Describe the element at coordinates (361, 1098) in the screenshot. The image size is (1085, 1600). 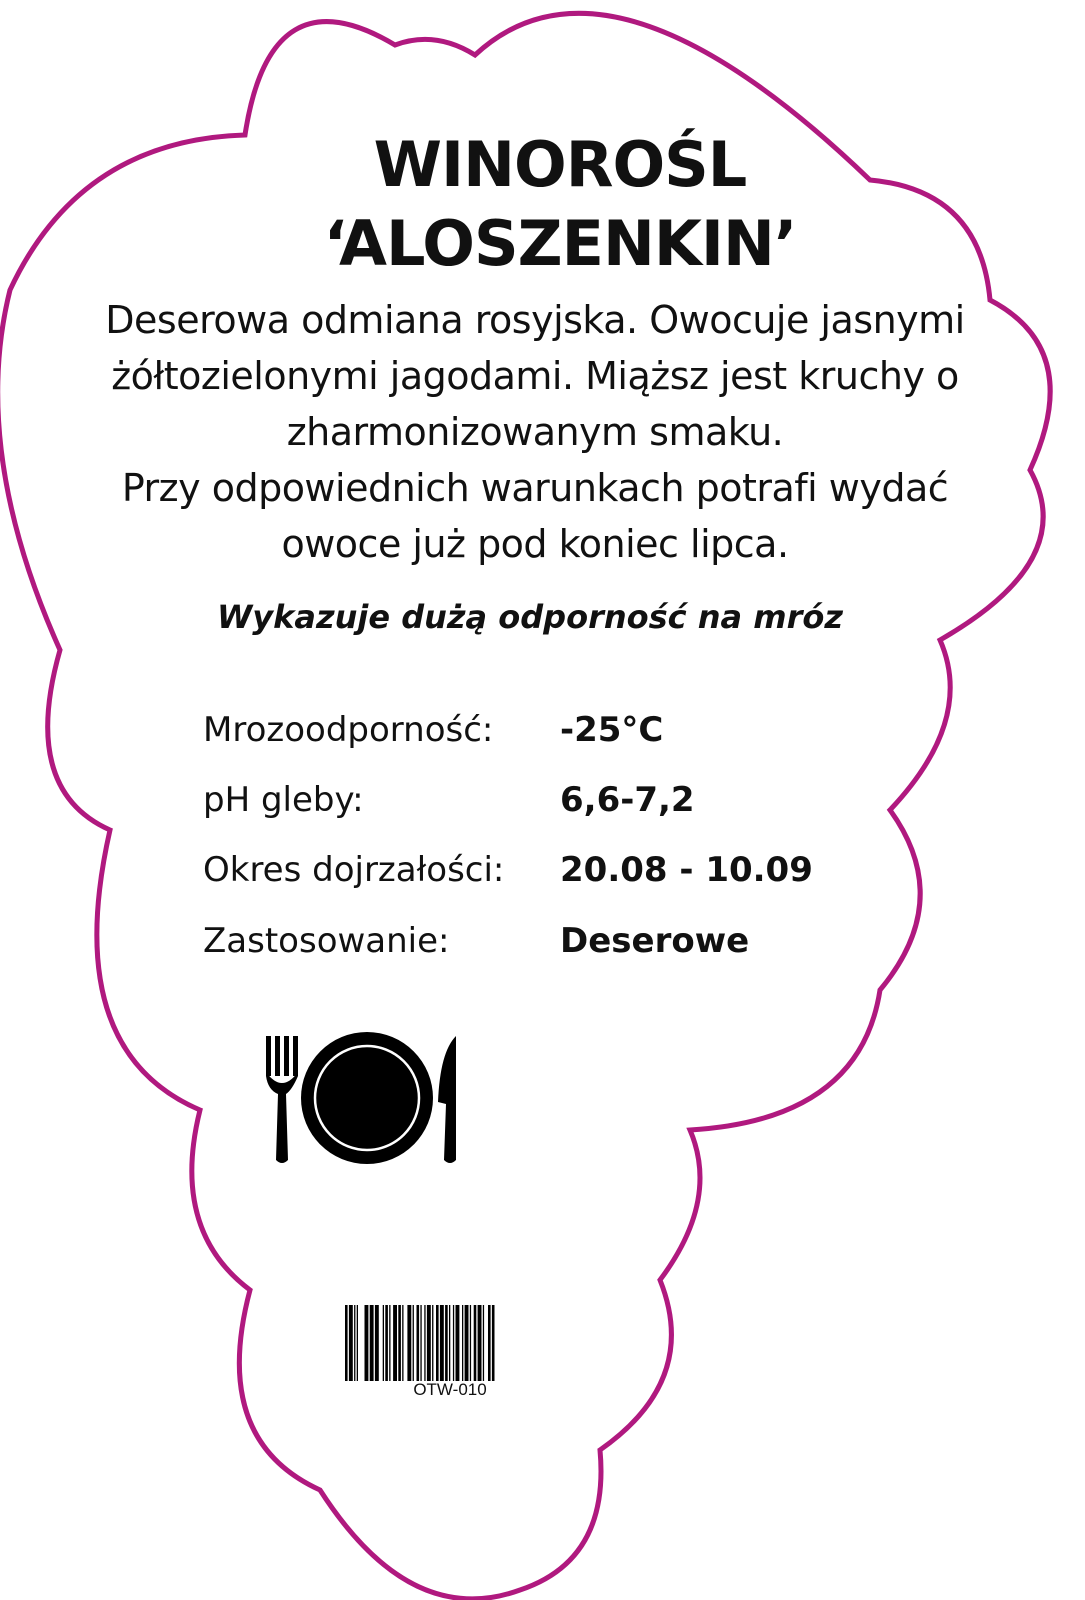
I see `fork-plate-knife-icon` at that location.